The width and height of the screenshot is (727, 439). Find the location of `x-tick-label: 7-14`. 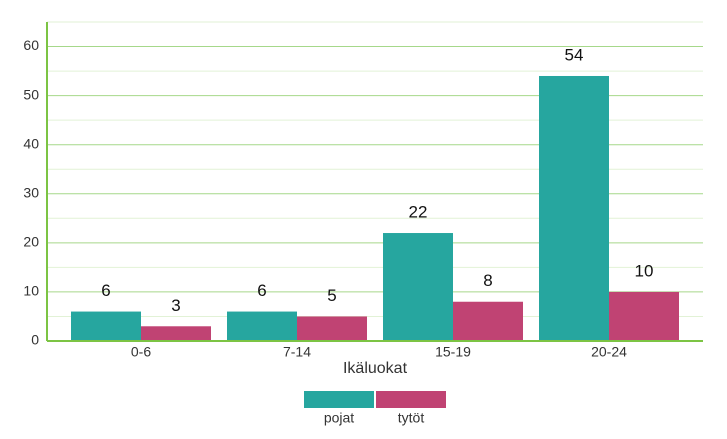

x-tick-label: 7-14 is located at coordinates (297, 352).